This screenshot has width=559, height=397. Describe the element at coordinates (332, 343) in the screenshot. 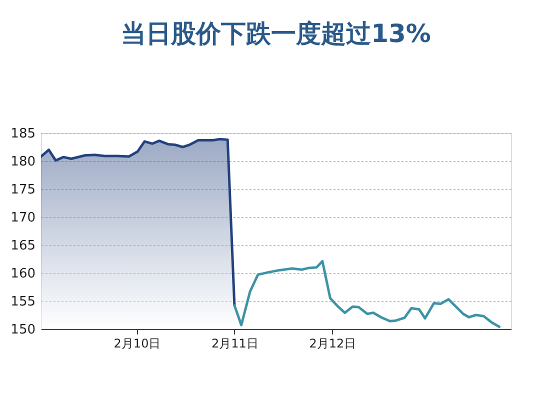

I see `x-tick-label: 2月12日` at that location.